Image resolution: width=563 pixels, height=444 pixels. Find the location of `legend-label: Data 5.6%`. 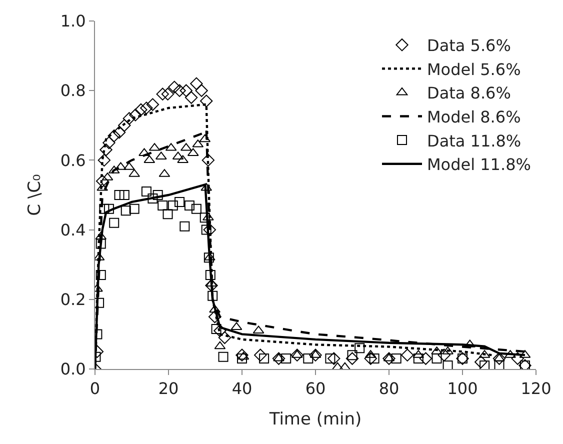

legend-label: Data 5.6% is located at coordinates (469, 46).